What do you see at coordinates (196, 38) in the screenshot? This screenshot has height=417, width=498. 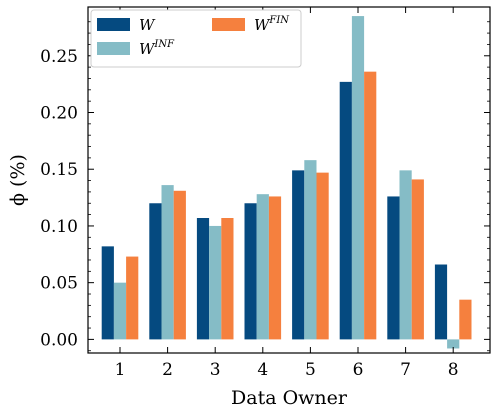 I see `legend-box` at bounding box center [196, 38].